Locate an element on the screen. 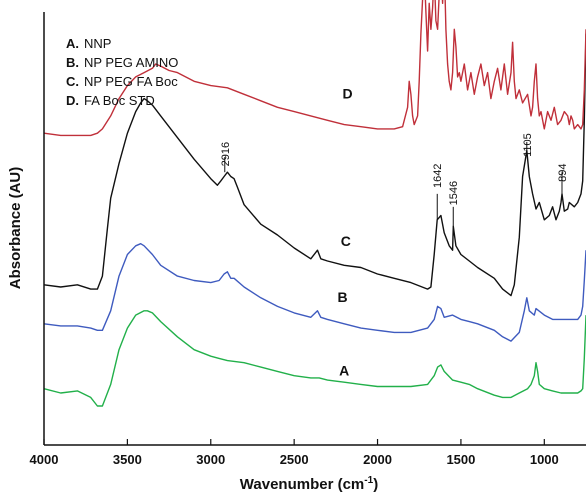 Image resolution: width=586 pixels, height=496 pixels. x-tick-label-4000: 4000 is located at coordinates (44, 459).